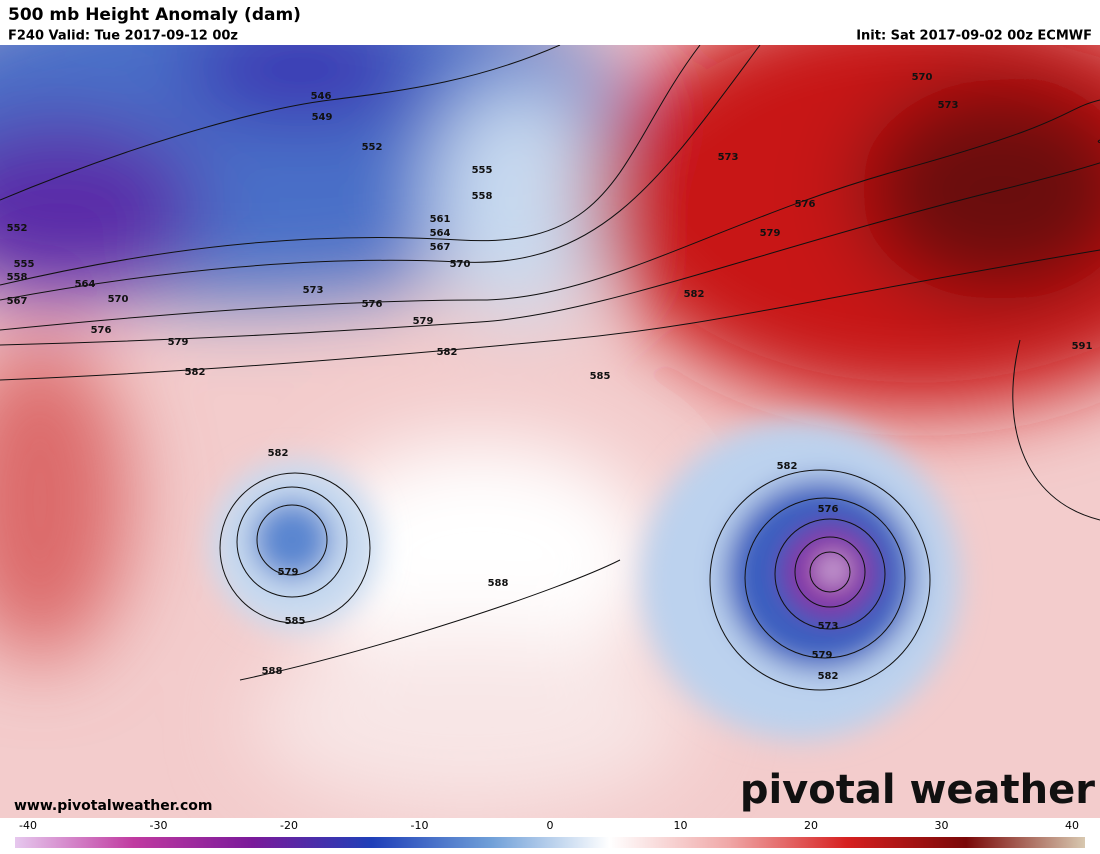 The width and height of the screenshot is (1100, 854). What do you see at coordinates (123, 36) in the screenshot?
I see `valid-time: F240 Valid: Tue 2017-09-12 00z` at bounding box center [123, 36].